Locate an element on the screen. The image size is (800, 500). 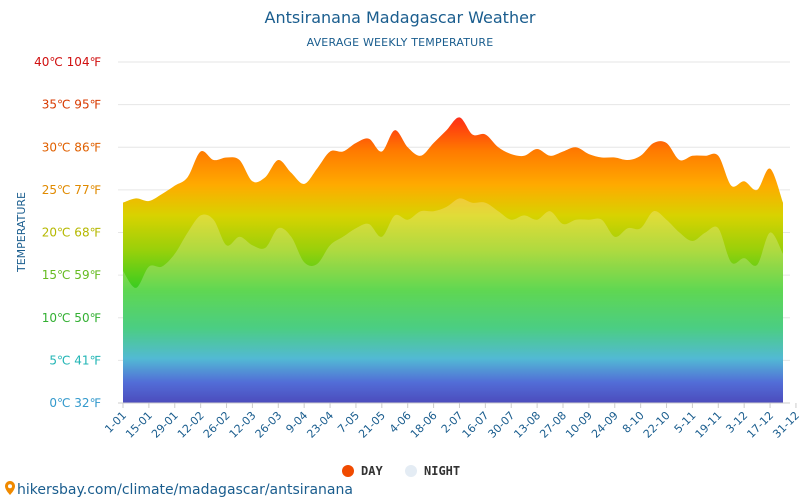
x-tick-label: 22-10 is located at coordinates (657, 425).